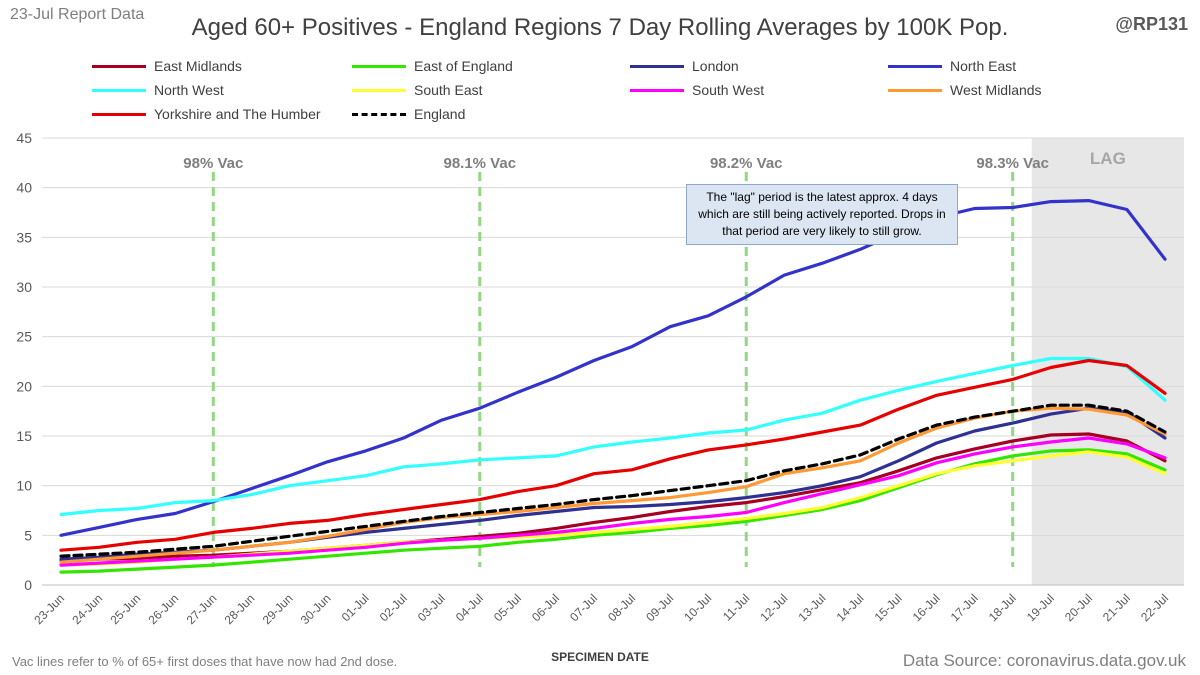 The height and width of the screenshot is (675, 1200). Describe the element at coordinates (448, 90) in the screenshot. I see `legend-label: South East` at that location.